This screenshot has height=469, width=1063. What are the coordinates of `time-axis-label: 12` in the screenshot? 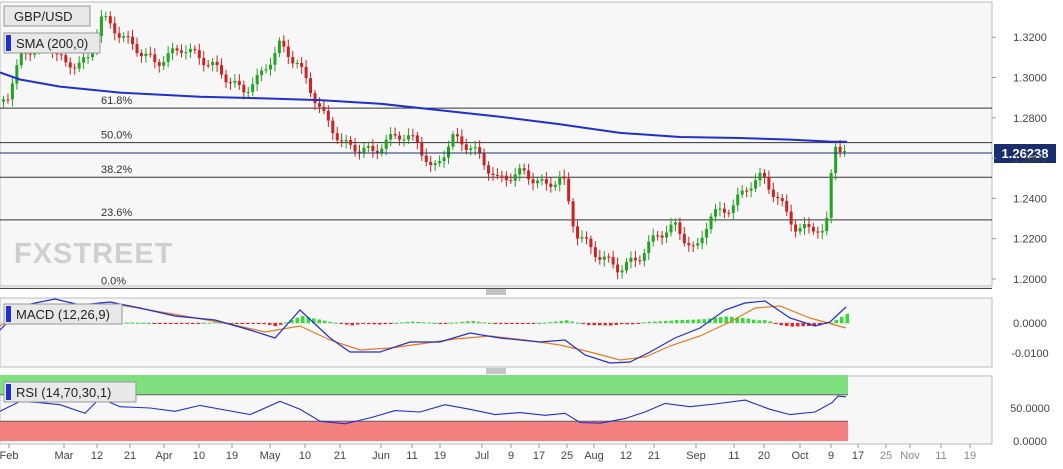 It's located at (626, 456).